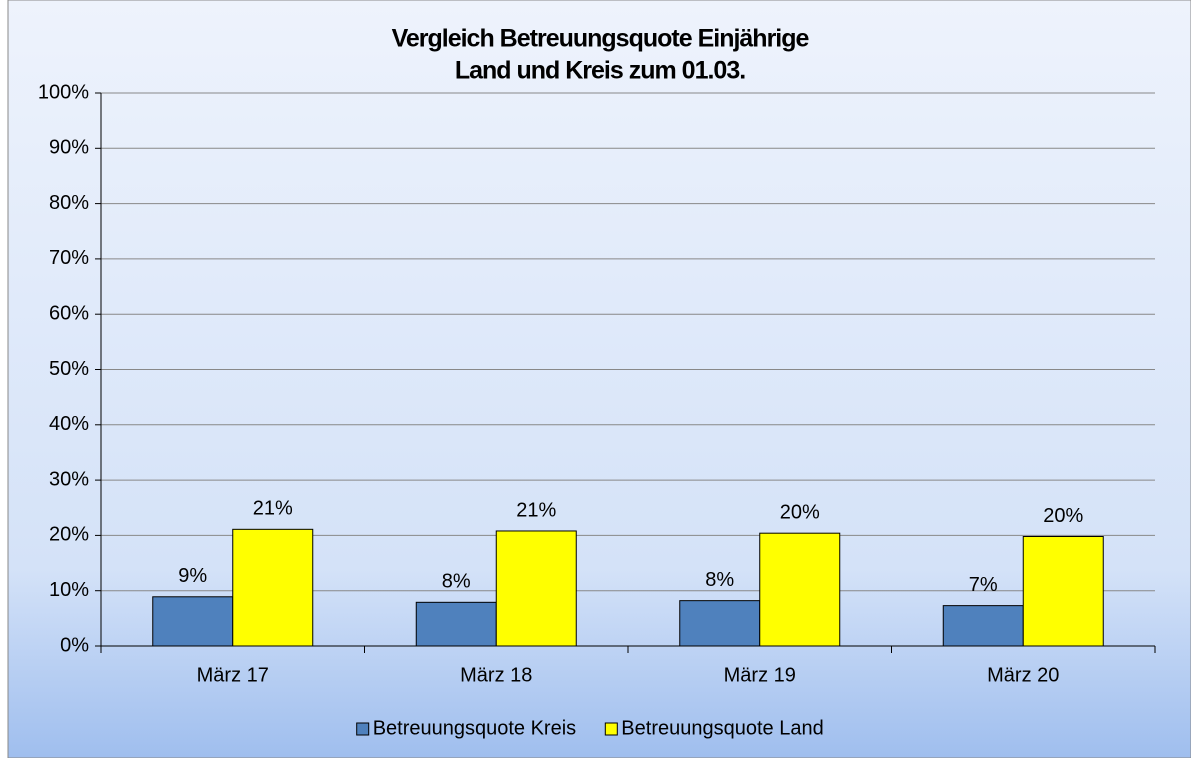 This screenshot has height=763, width=1191. Describe the element at coordinates (192, 576) in the screenshot. I see `value-label: 9%` at that location.